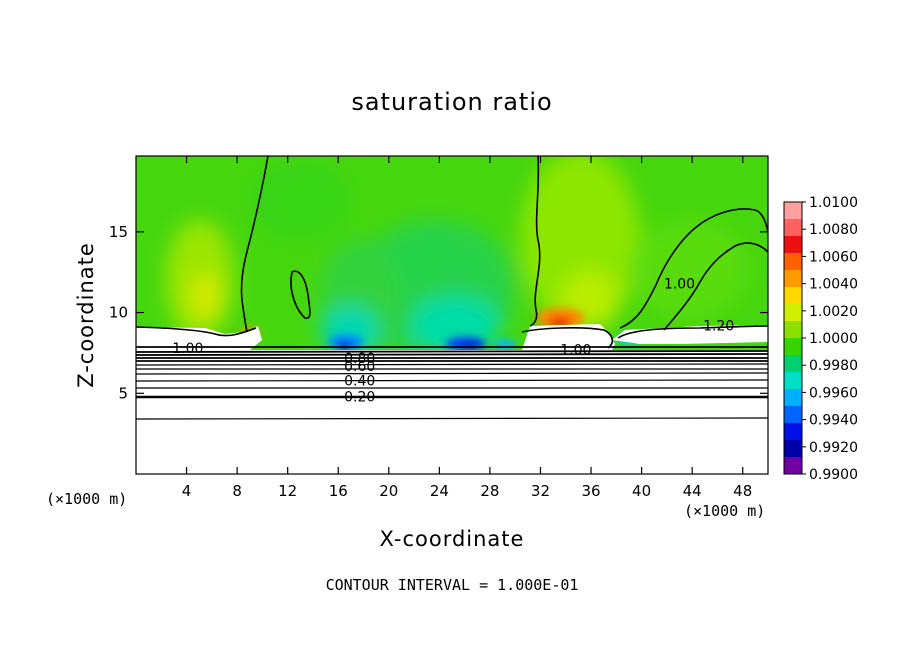 This screenshot has height=654, width=904. What do you see at coordinates (452, 585) in the screenshot?
I see `contour-interval-note: CONTOUR INTERVAL = 1.000E-01` at bounding box center [452, 585].